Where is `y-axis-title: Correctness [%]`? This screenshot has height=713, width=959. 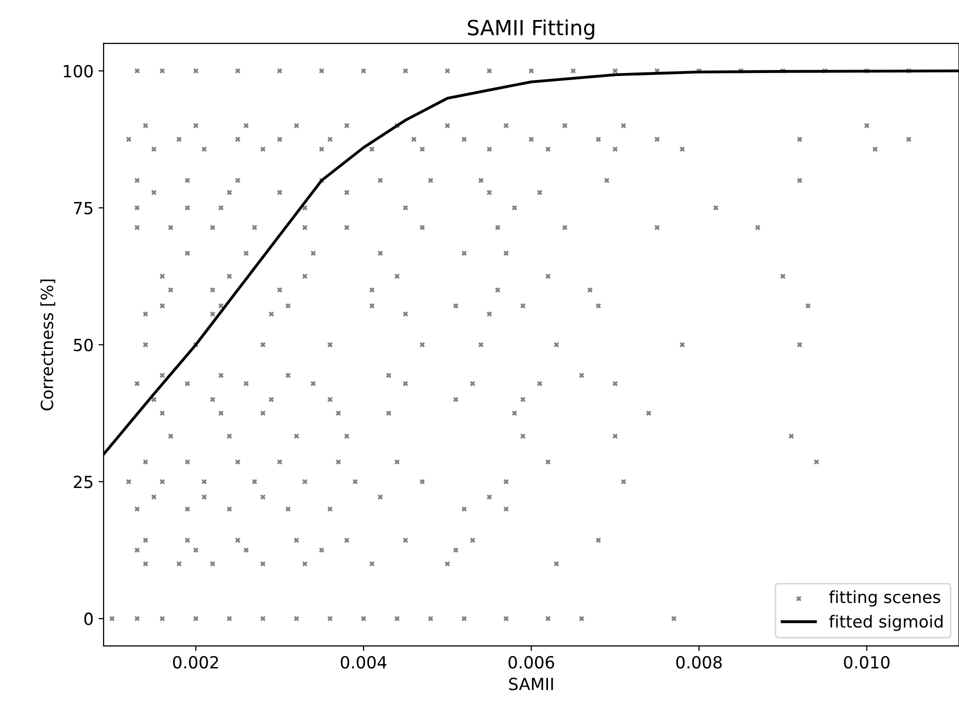 y-axis-title: Correctness [%] is located at coordinates (48, 345).